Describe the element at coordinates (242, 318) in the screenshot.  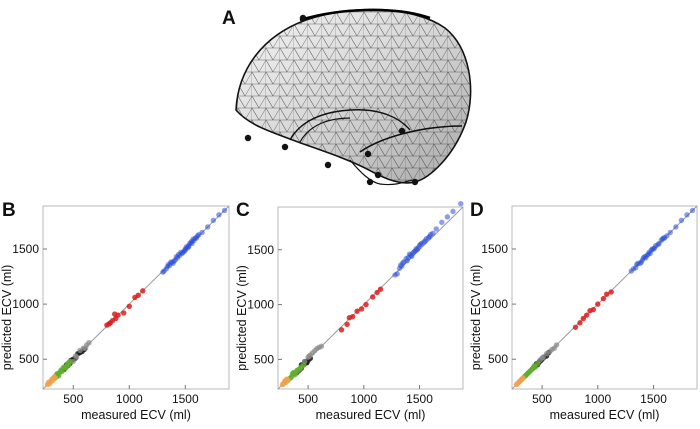
I see `chart-c-y-axis-title: predicted ECV (ml)` at that location.